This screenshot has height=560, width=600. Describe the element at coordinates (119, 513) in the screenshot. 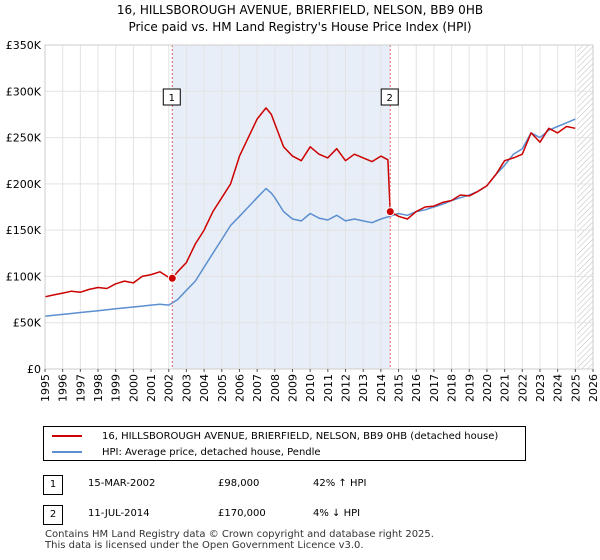

I see `transaction-date: 11-JUL-2014` at that location.